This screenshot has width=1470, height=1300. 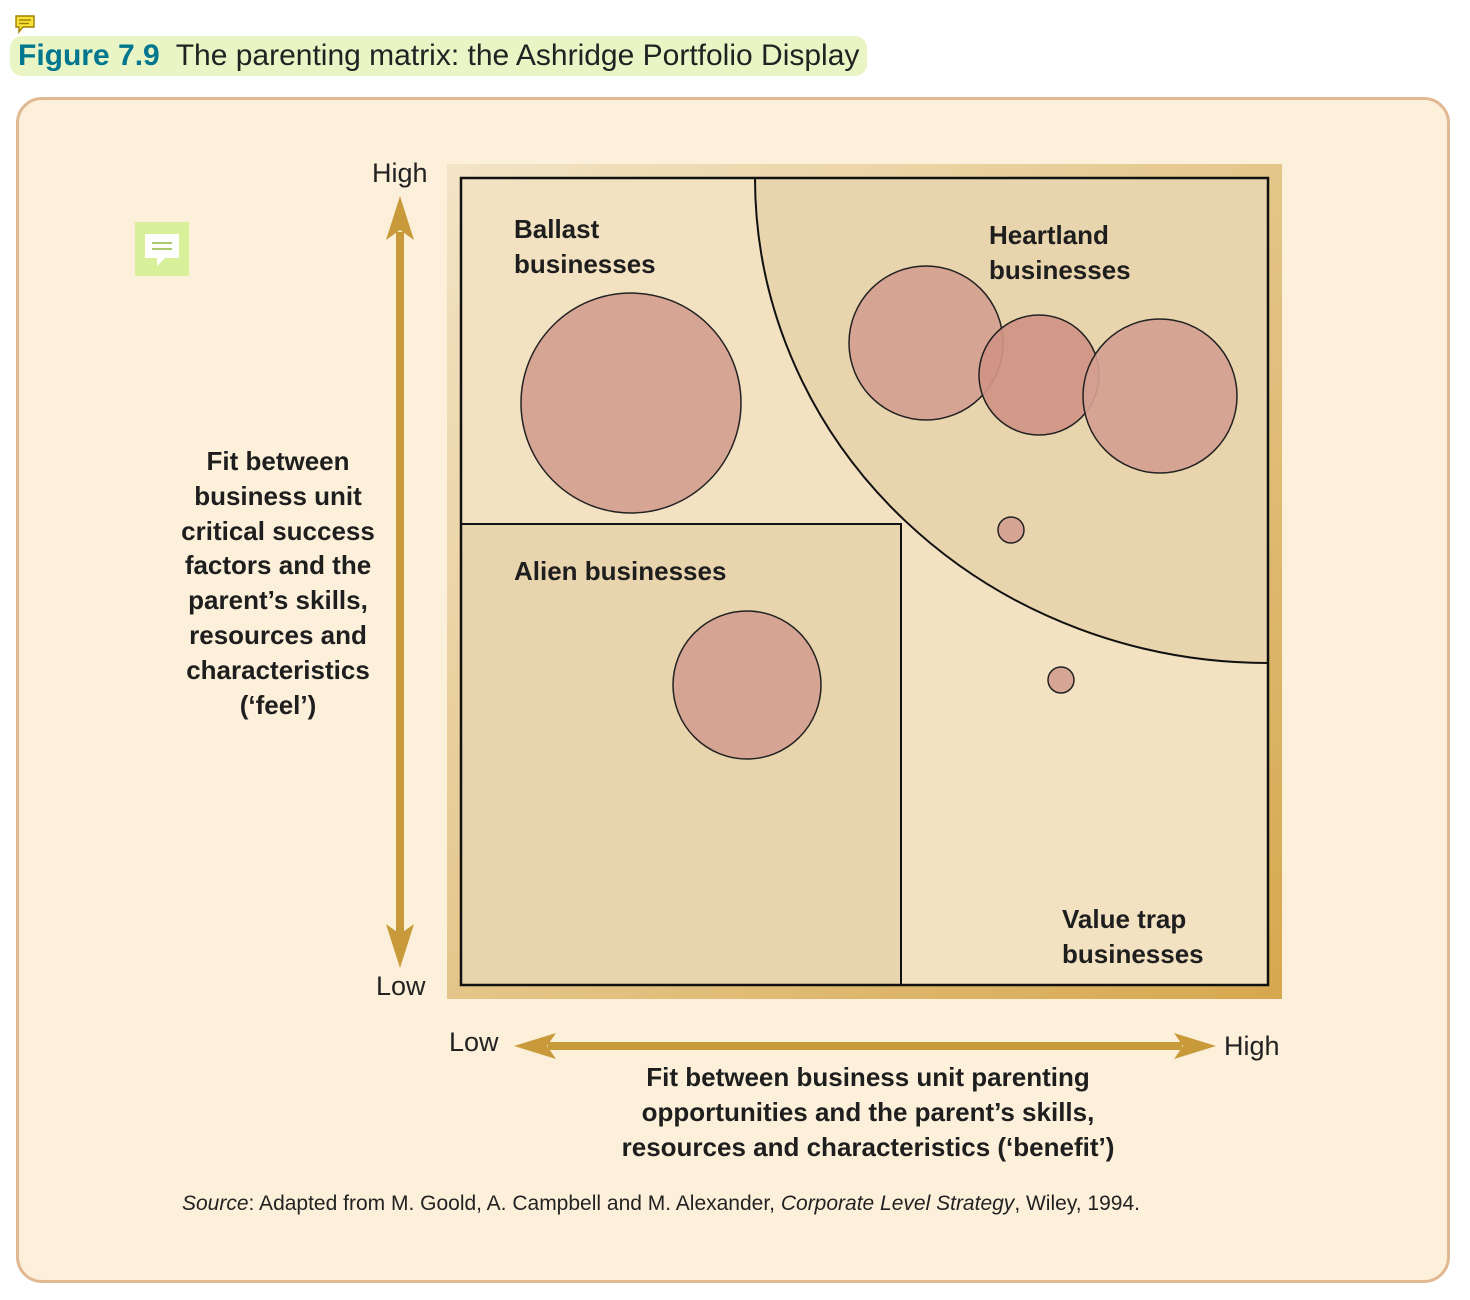 I want to click on alien-bubble, so click(x=747, y=685).